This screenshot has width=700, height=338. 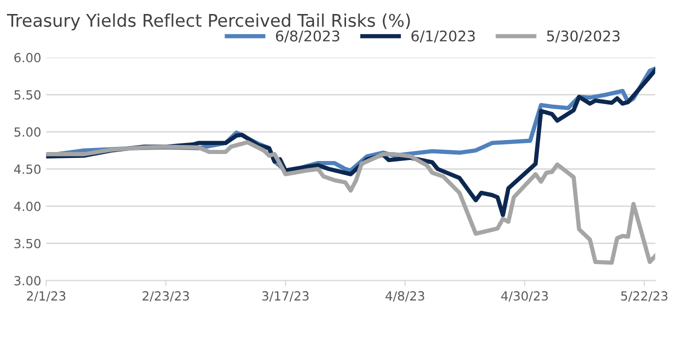 I want to click on y-tick-label: 6.00, so click(x=27, y=57).